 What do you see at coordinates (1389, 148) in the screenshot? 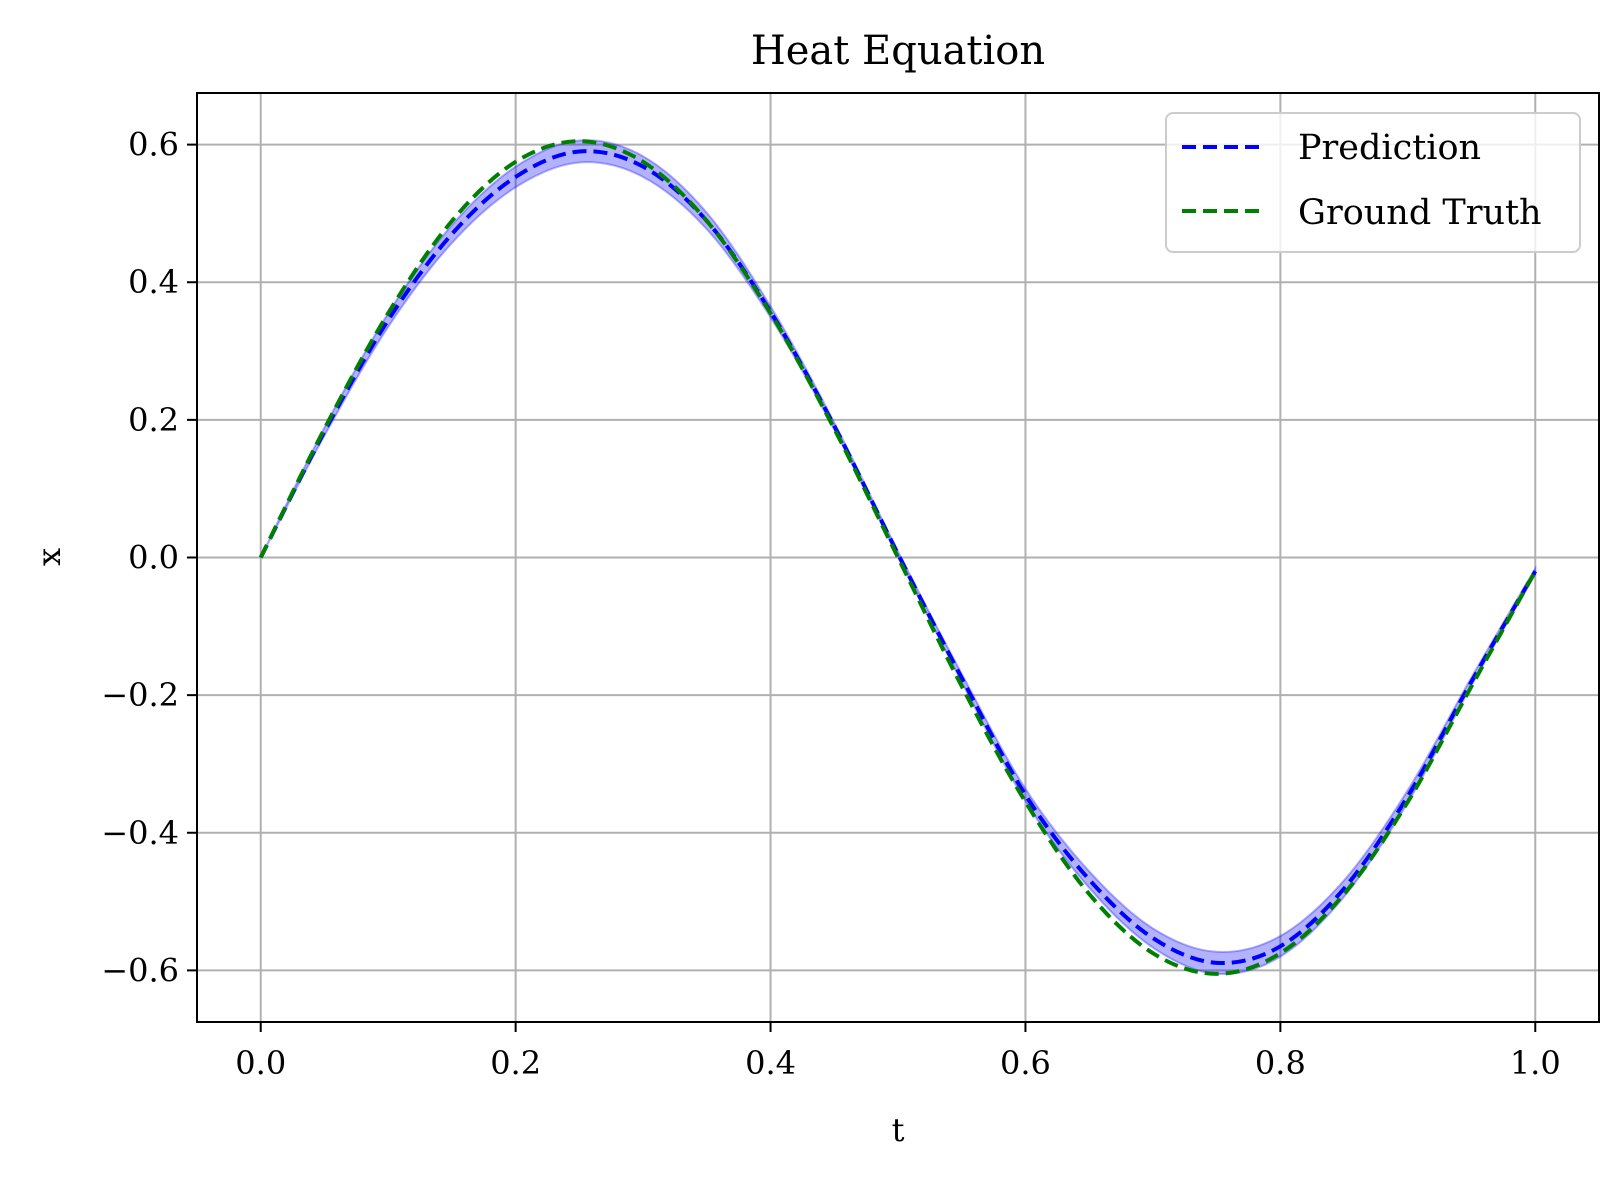
I see `legend-label-prediction: Prediction` at bounding box center [1389, 148].